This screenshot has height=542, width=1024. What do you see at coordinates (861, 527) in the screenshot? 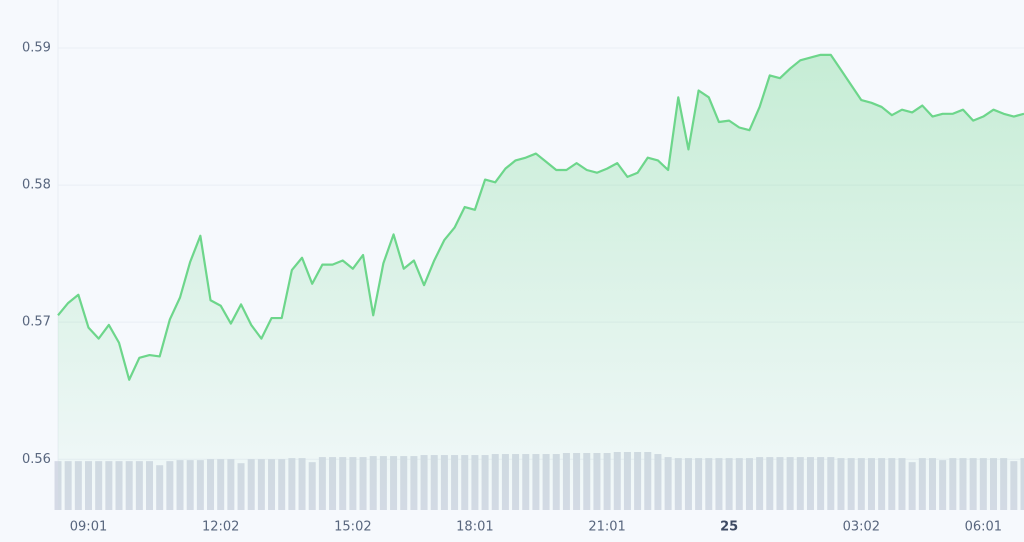
I see `x-tick-label: 03:02` at bounding box center [861, 527].